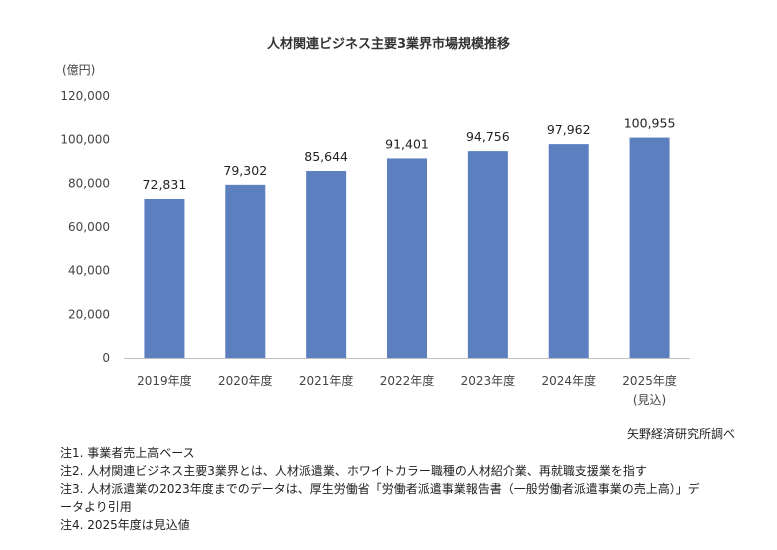 This screenshot has width=777, height=550. What do you see at coordinates (89, 271) in the screenshot?
I see `y-tick-label: 40,000` at bounding box center [89, 271].